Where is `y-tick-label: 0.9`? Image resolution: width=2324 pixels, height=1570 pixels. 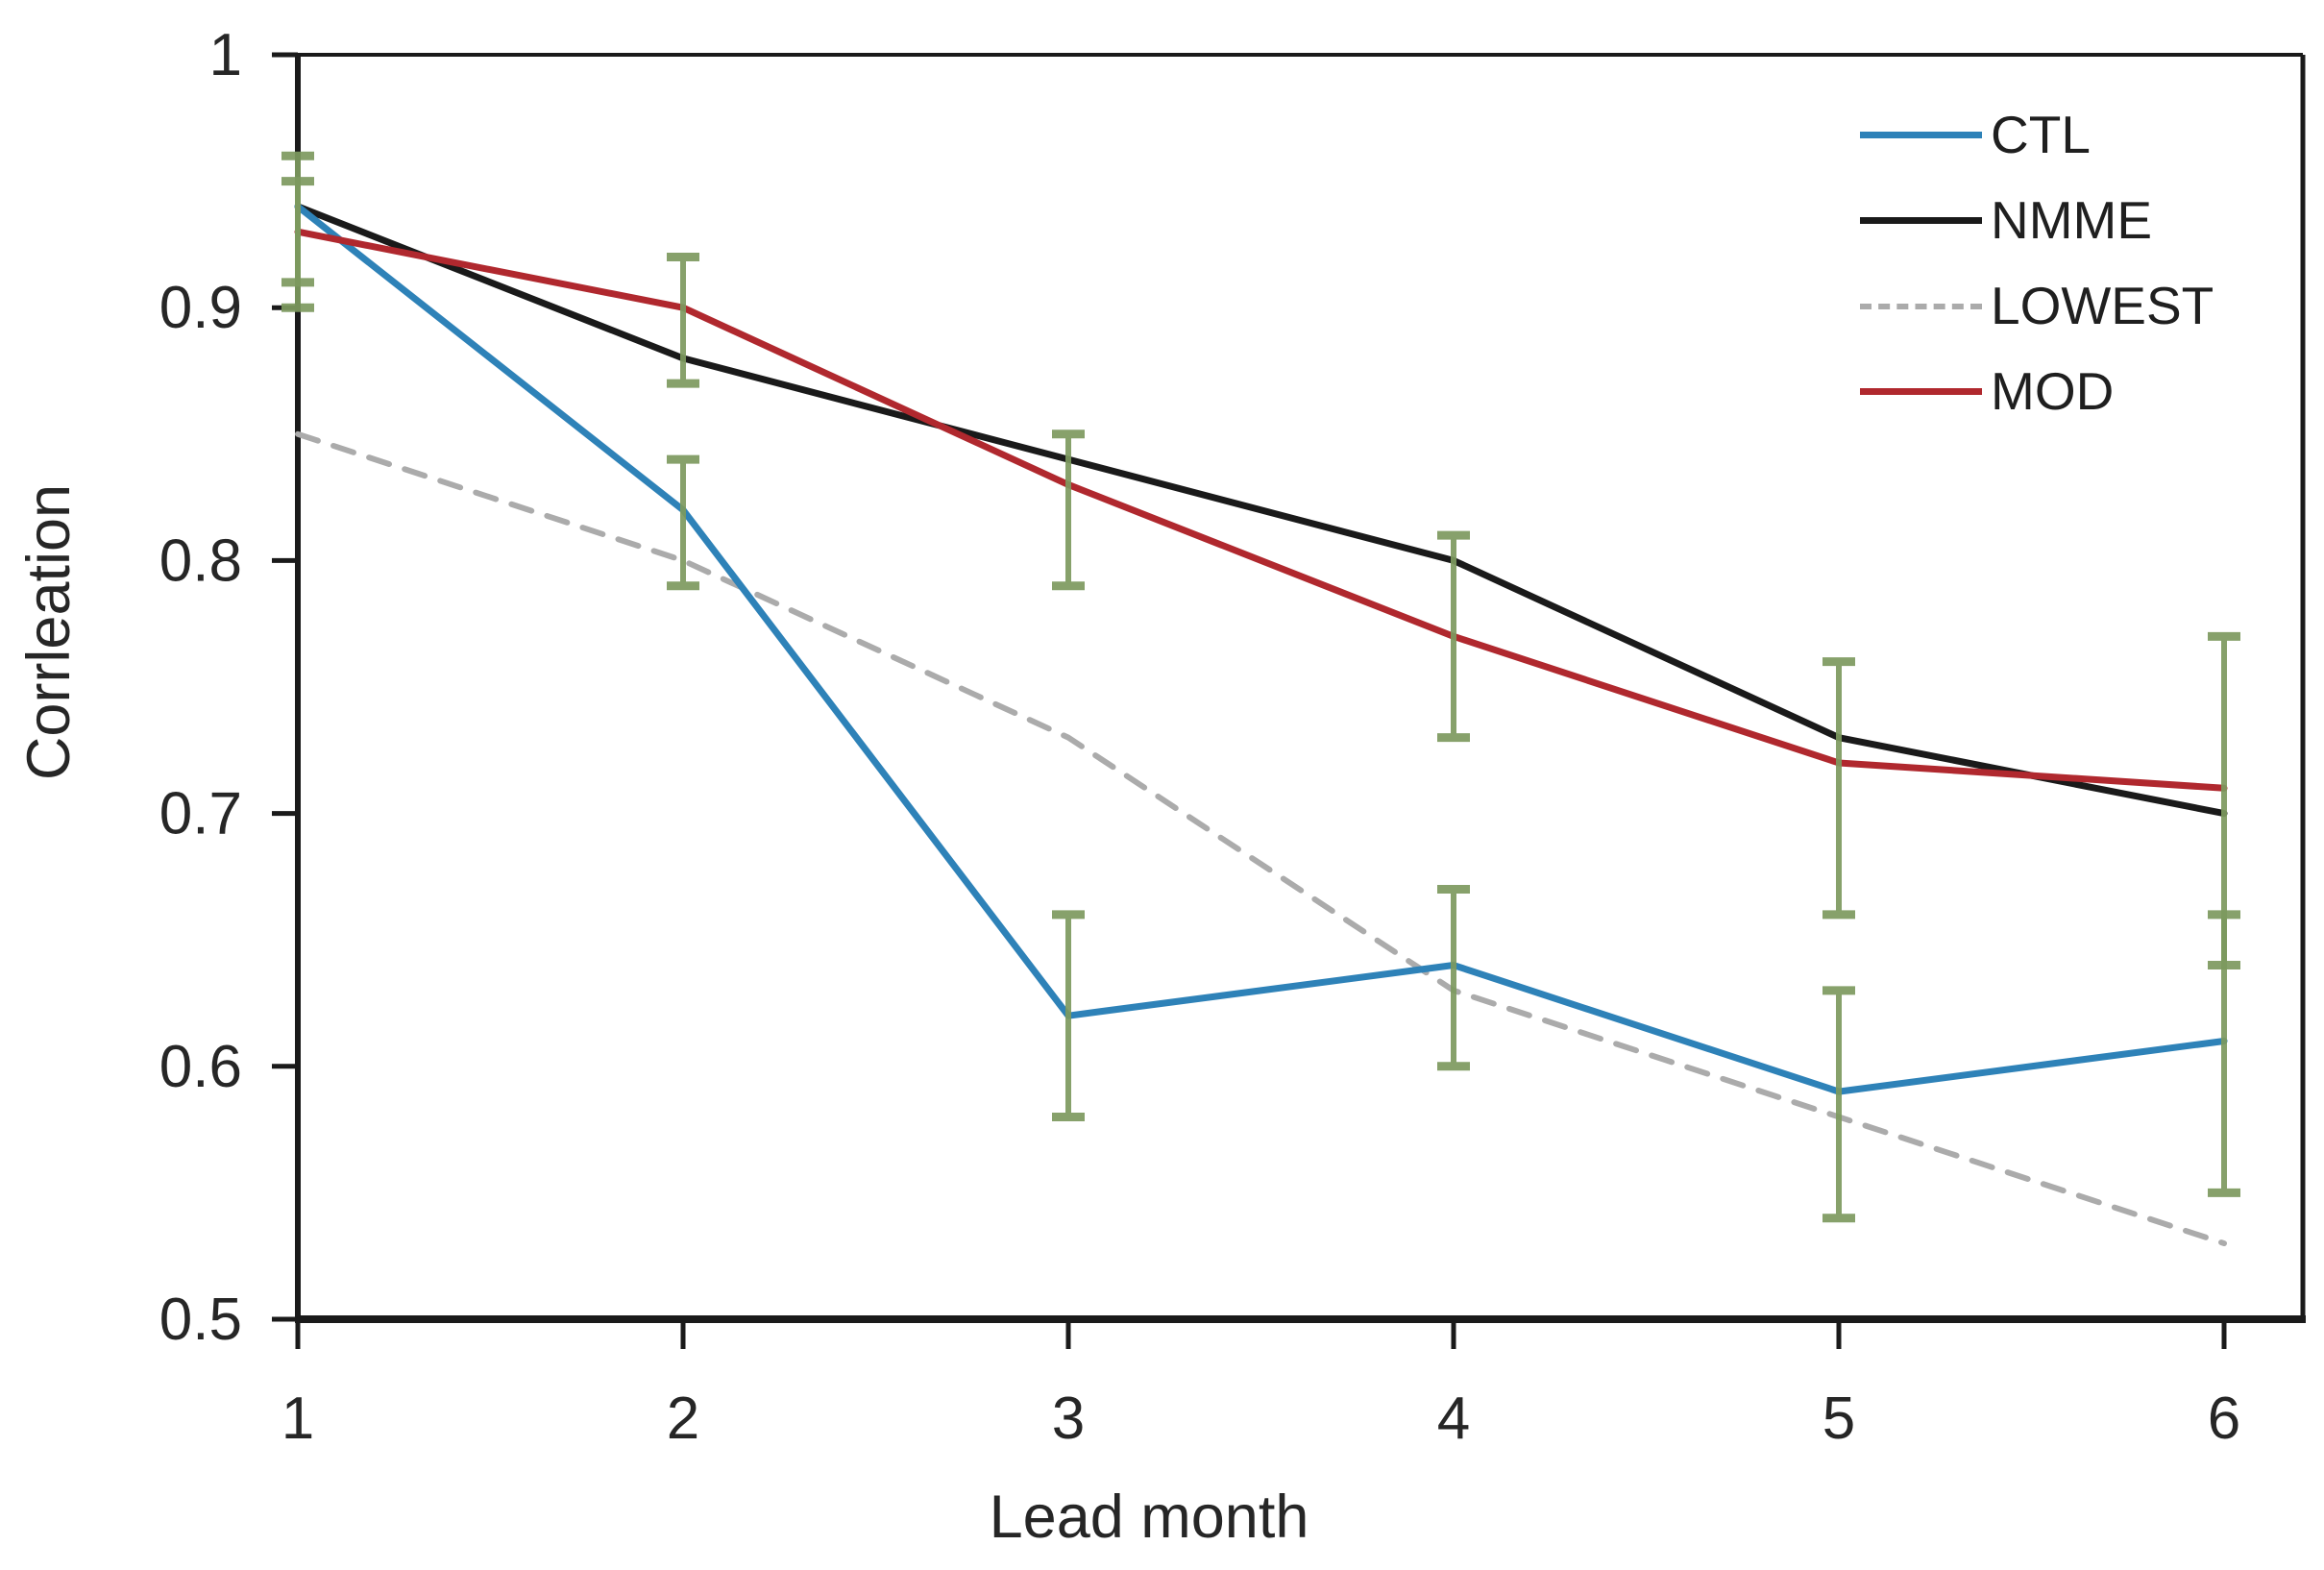
y-tick-label: 0.9 is located at coordinates (200, 308).